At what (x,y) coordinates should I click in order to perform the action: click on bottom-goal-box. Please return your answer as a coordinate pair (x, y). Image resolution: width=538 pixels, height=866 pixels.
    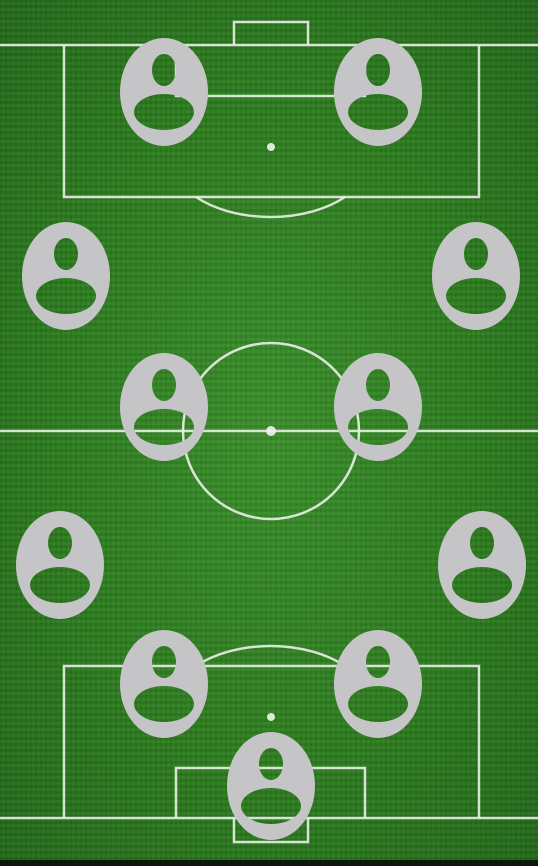
    Looking at the image, I should click on (271, 831).